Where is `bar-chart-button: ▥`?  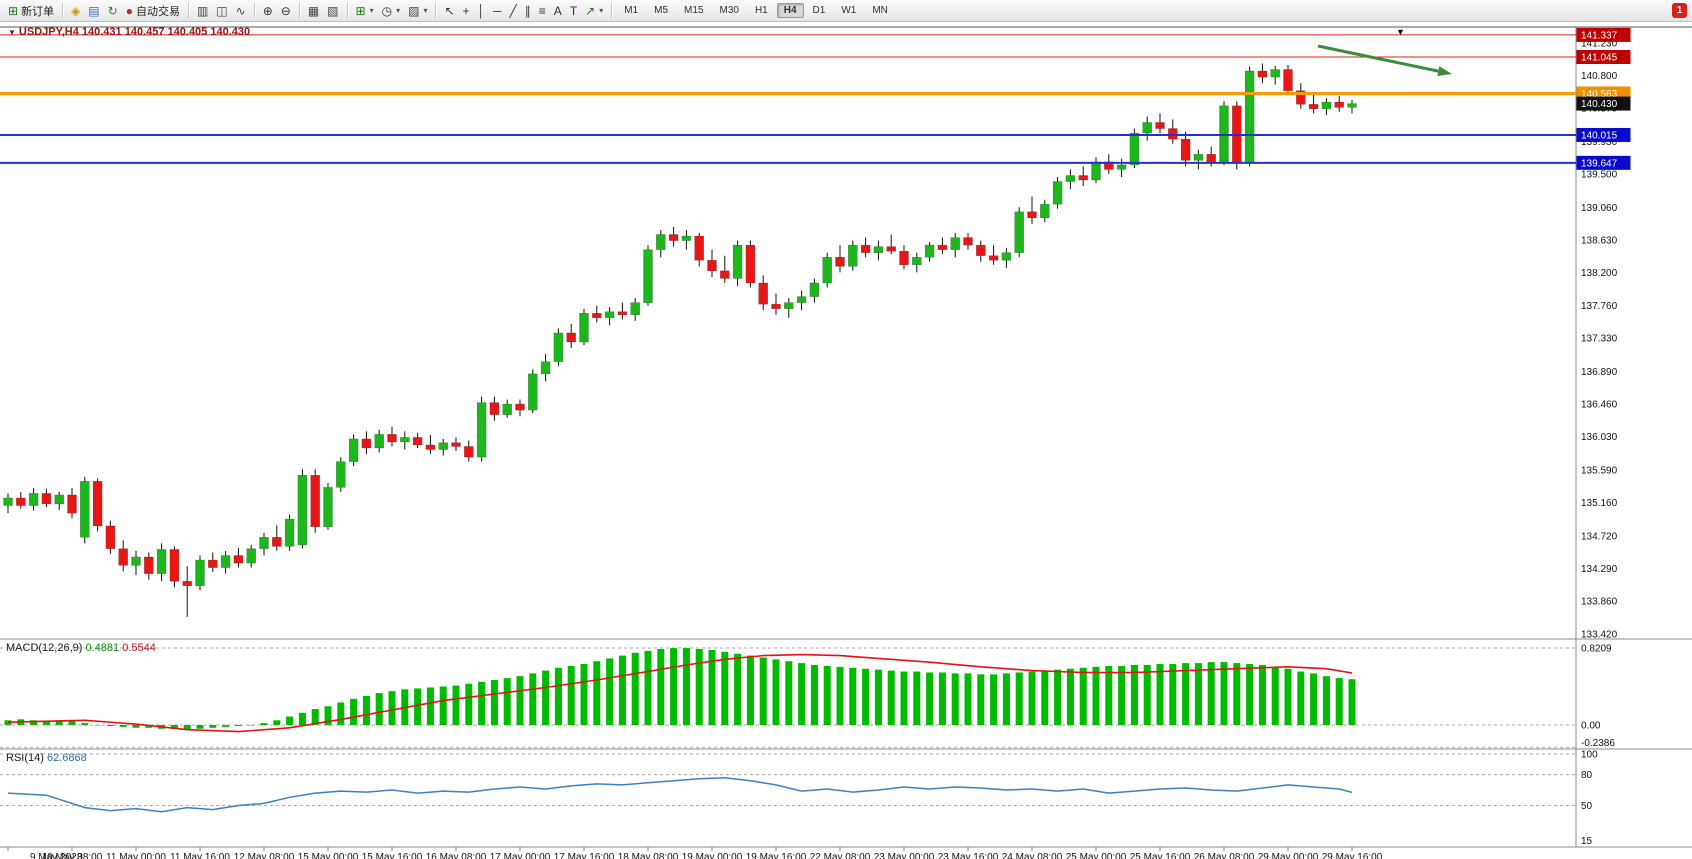
bar-chart-button: ▥ is located at coordinates (202, 11).